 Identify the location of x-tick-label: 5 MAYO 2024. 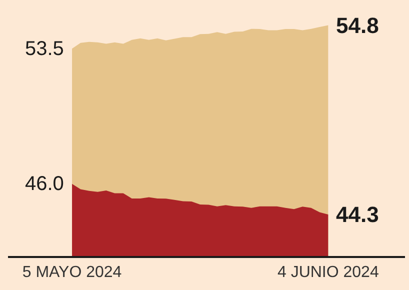
(72, 272).